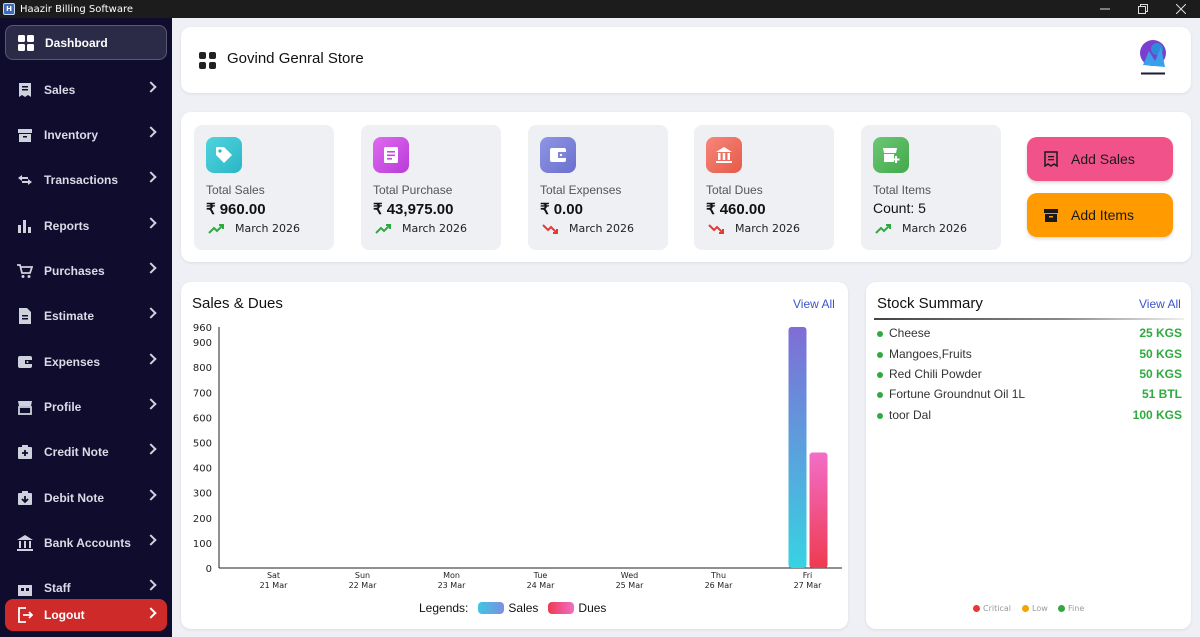 The width and height of the screenshot is (1200, 637). I want to click on close-button, so click(1181, 9).